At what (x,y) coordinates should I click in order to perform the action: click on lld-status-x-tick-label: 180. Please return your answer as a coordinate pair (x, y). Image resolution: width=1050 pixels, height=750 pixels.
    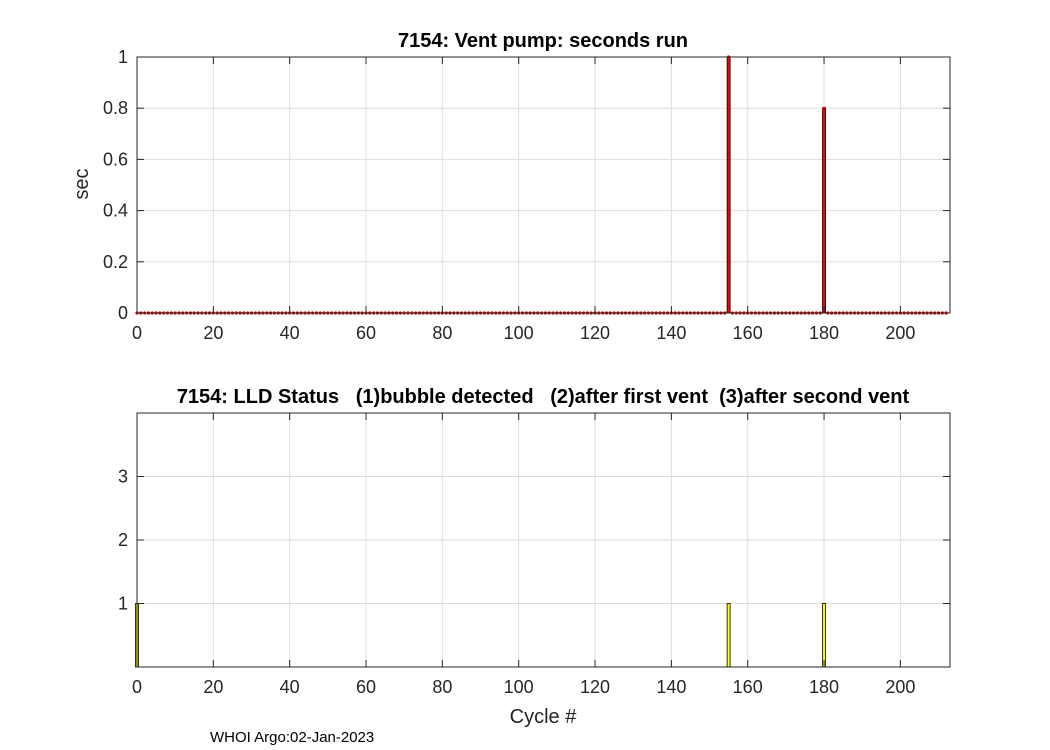
    Looking at the image, I should click on (824, 687).